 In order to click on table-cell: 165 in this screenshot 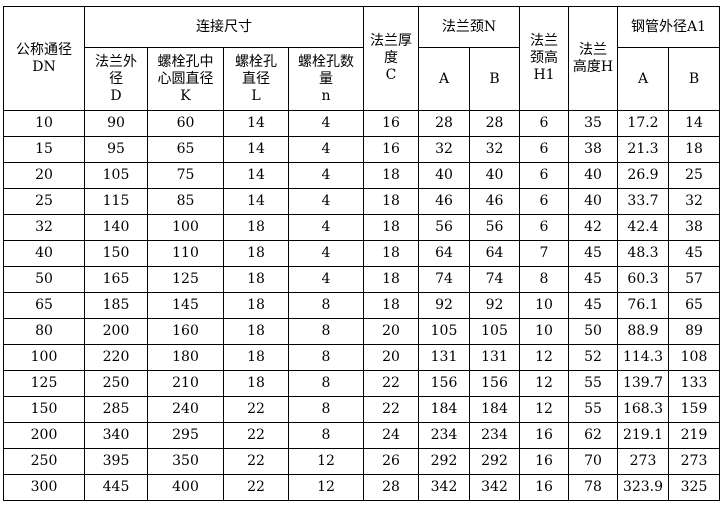, I will do `click(116, 279)`.